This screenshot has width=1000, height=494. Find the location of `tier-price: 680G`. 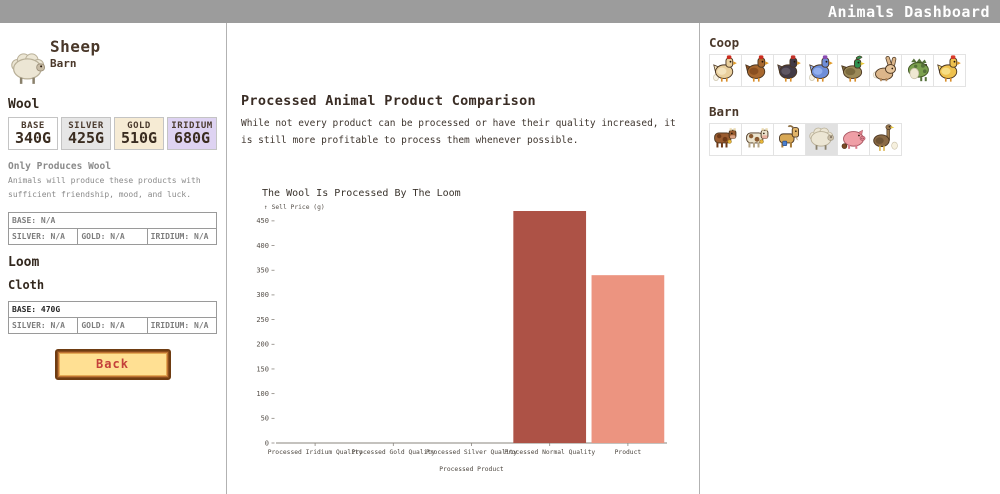

tier-price: 680G is located at coordinates (192, 138).